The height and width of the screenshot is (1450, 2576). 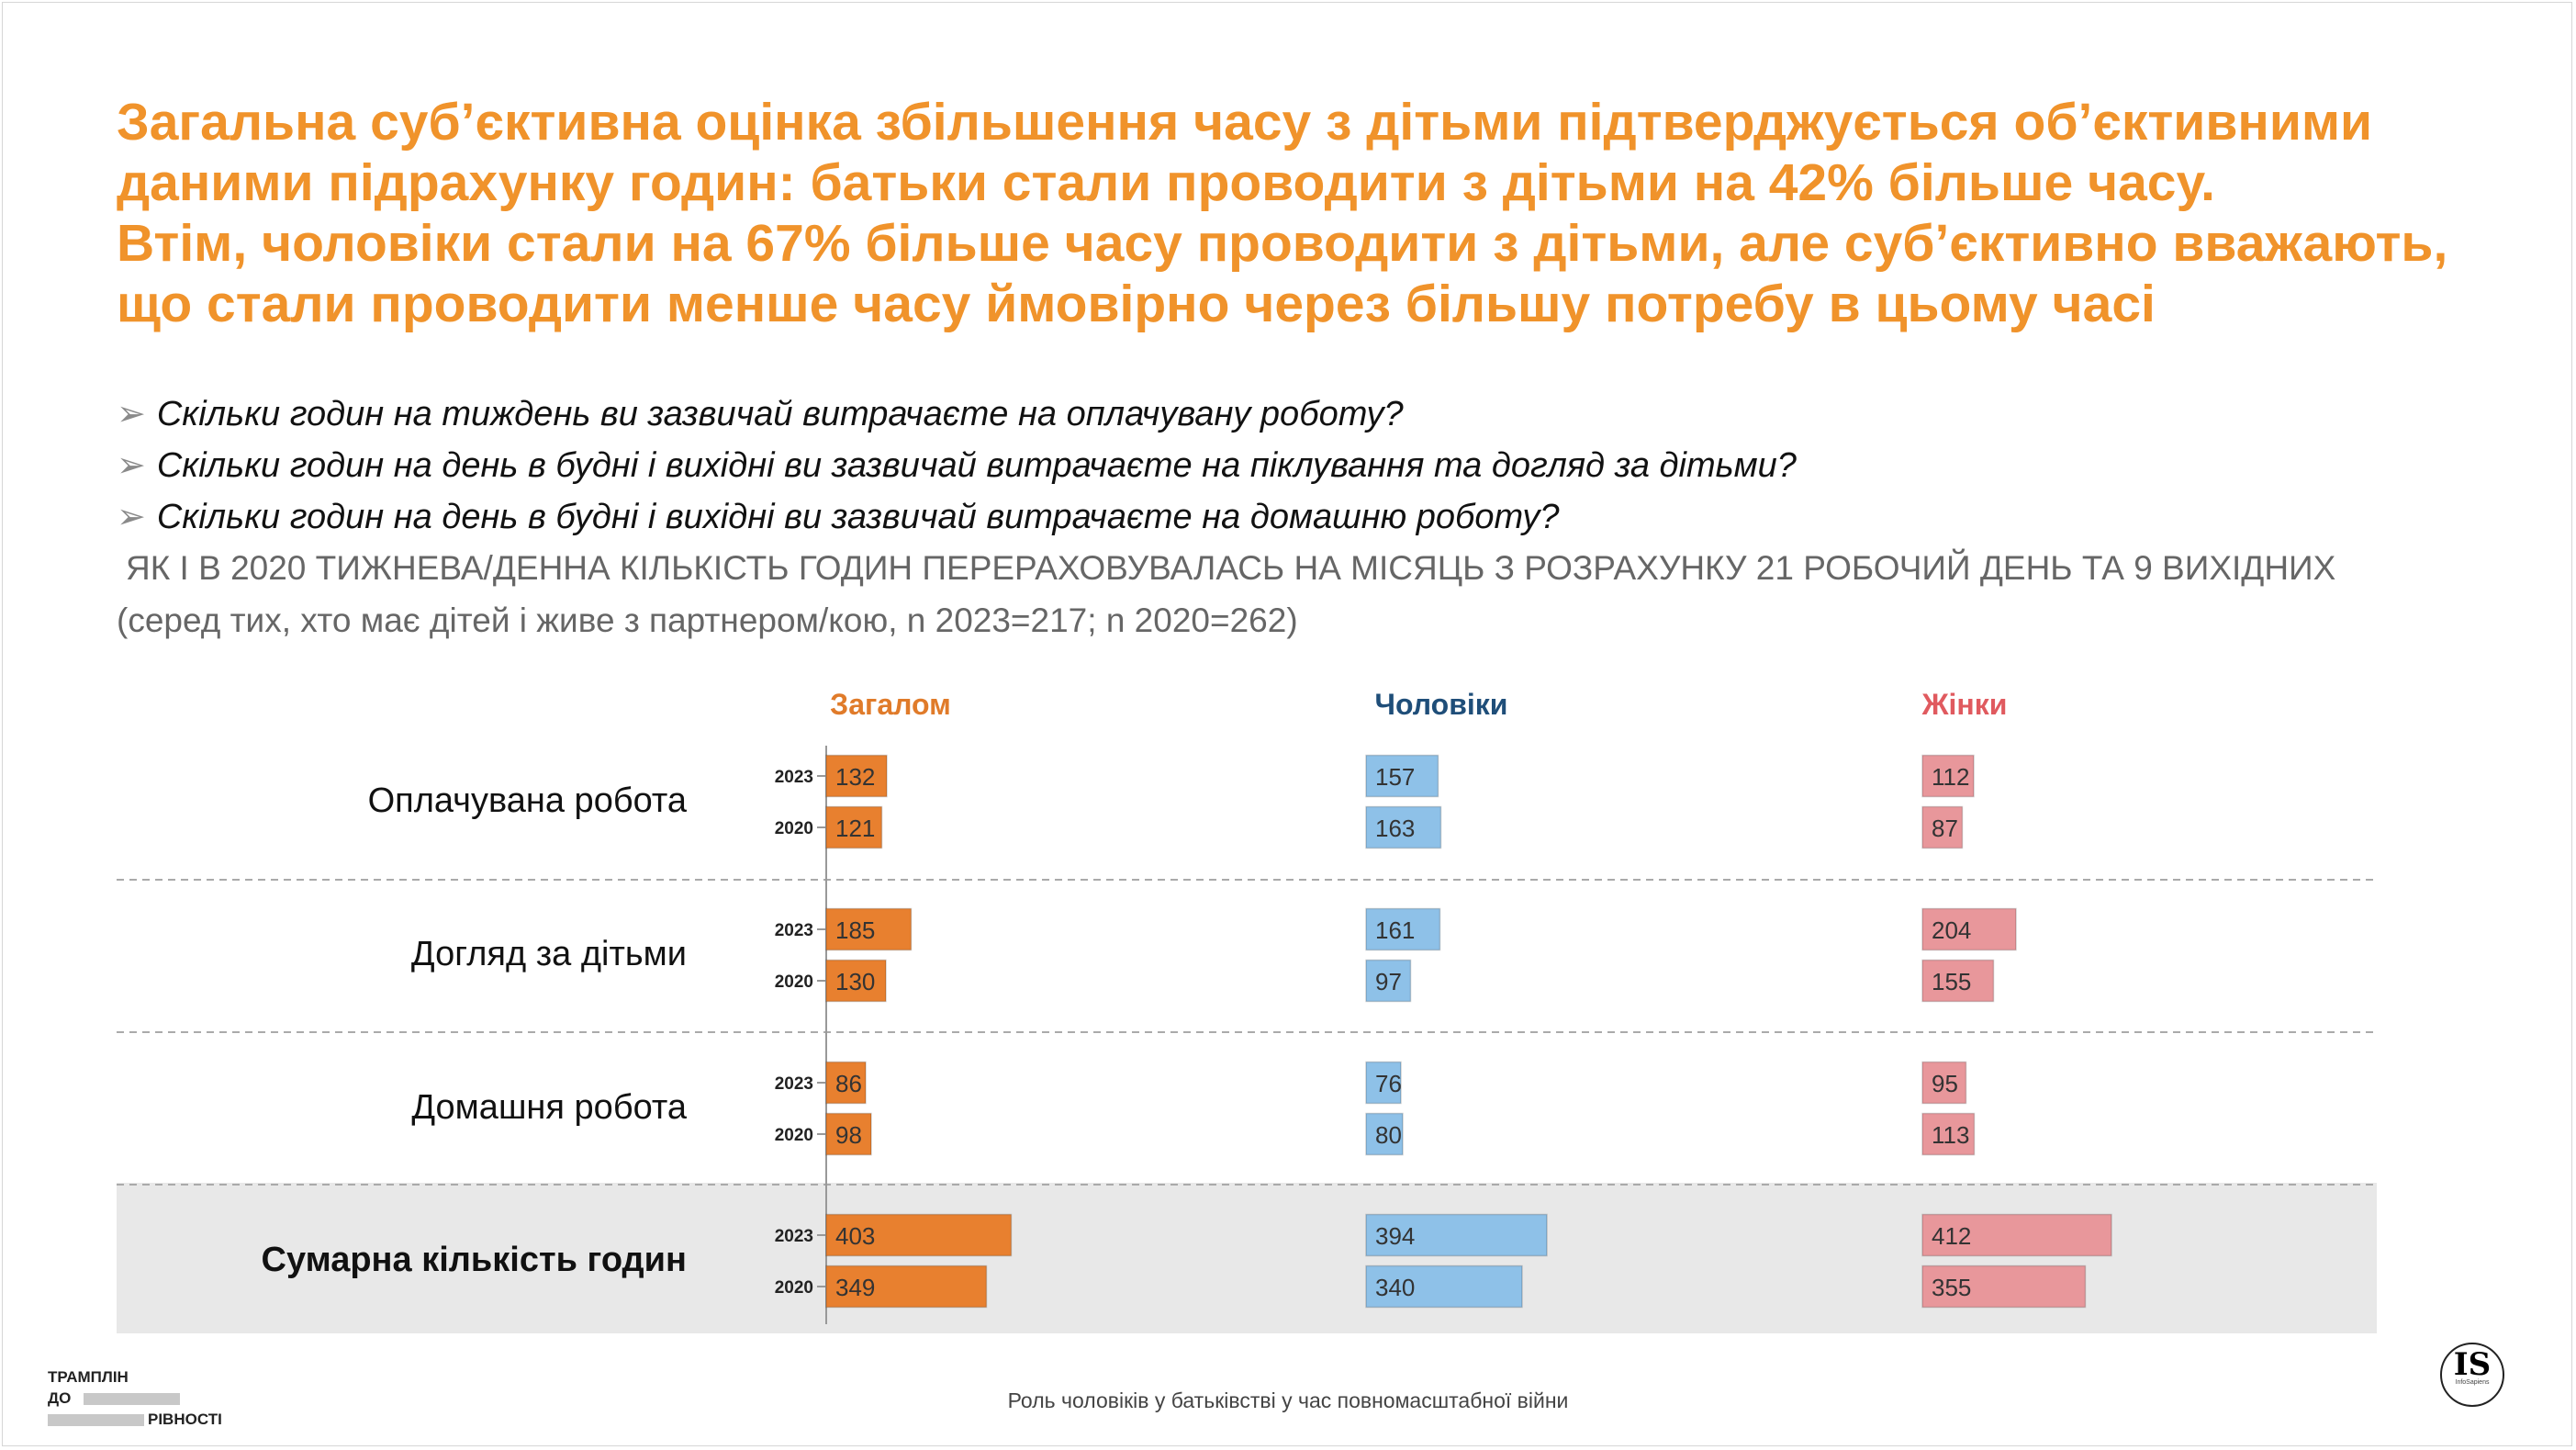 I want to click on group-header-0: Загалом, so click(x=890, y=704).